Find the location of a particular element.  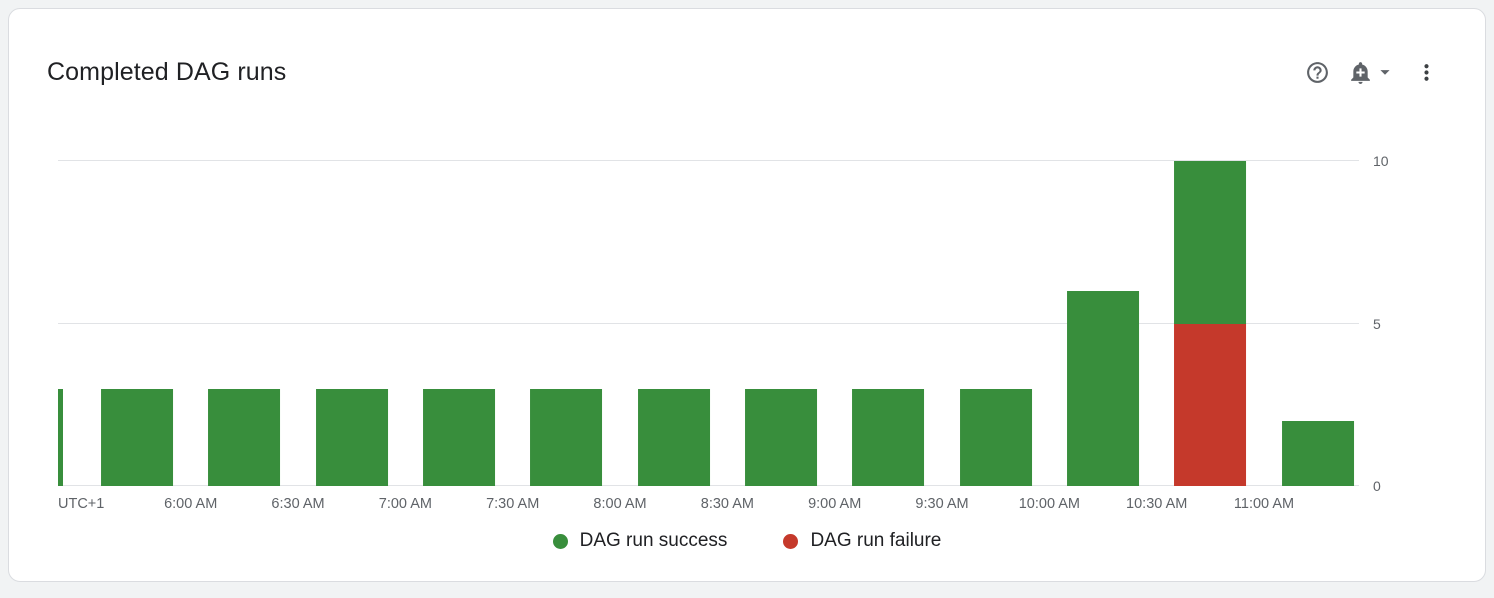

success-dot-icon is located at coordinates (560, 541).